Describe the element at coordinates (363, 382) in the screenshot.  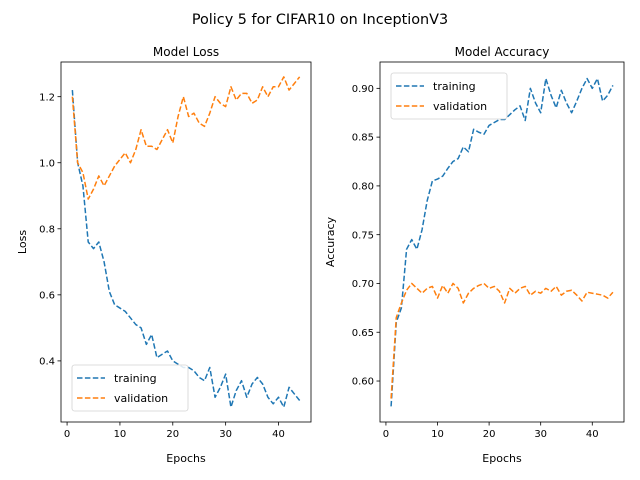
I see `accuracy-y-tick-label: 0.60` at that location.